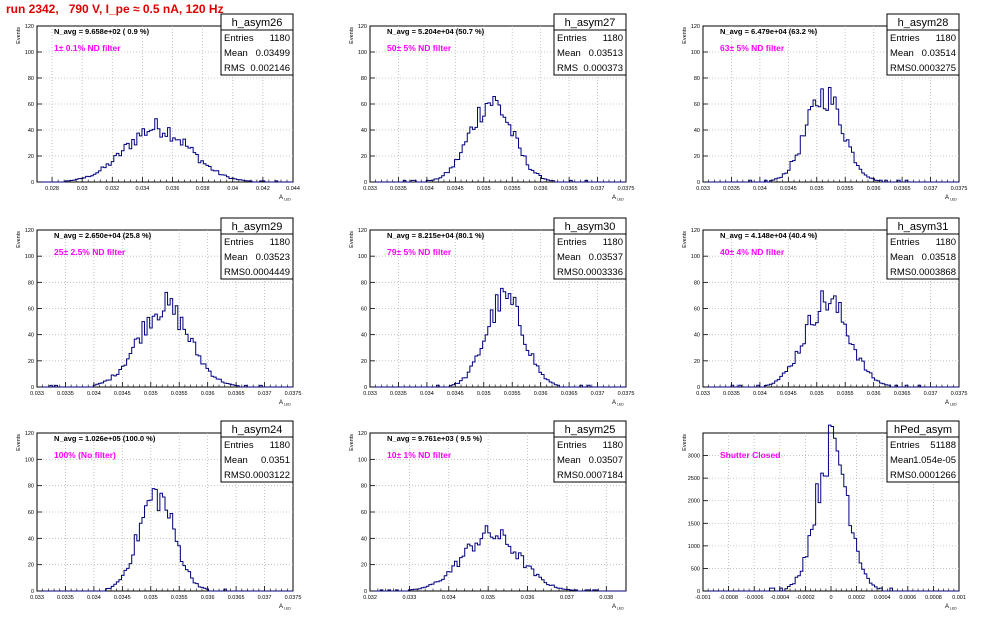 The width and height of the screenshot is (996, 622). I want to click on stat-value: 0.03514, so click(939, 53).